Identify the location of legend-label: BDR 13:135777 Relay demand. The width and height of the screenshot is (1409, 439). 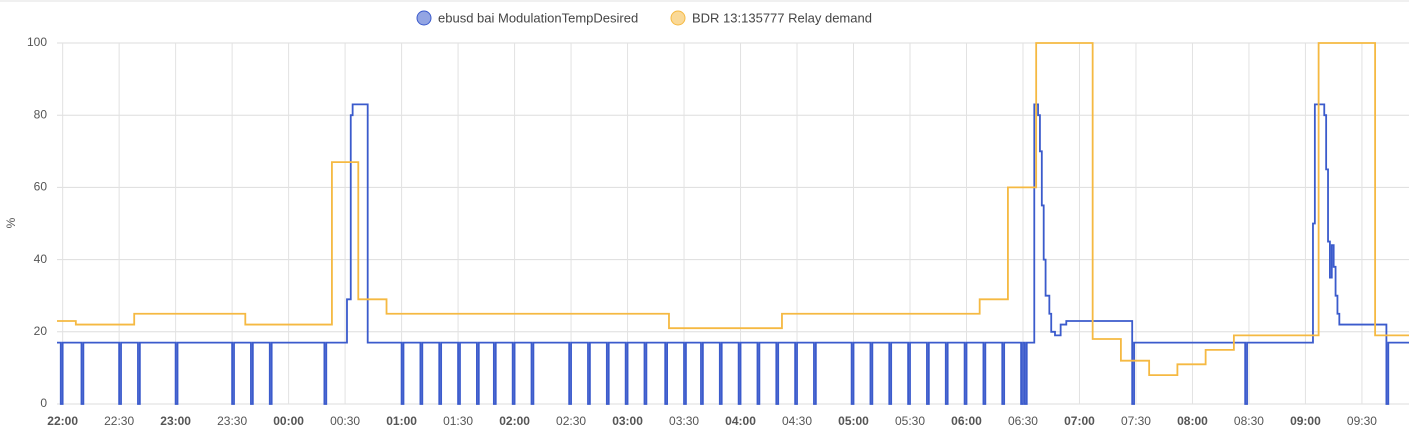
(782, 17).